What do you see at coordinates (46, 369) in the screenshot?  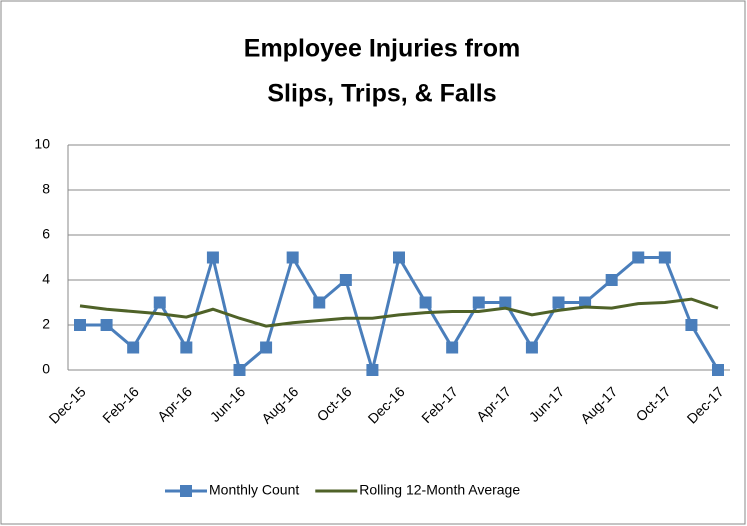 I see `y-tick-label: 0` at bounding box center [46, 369].